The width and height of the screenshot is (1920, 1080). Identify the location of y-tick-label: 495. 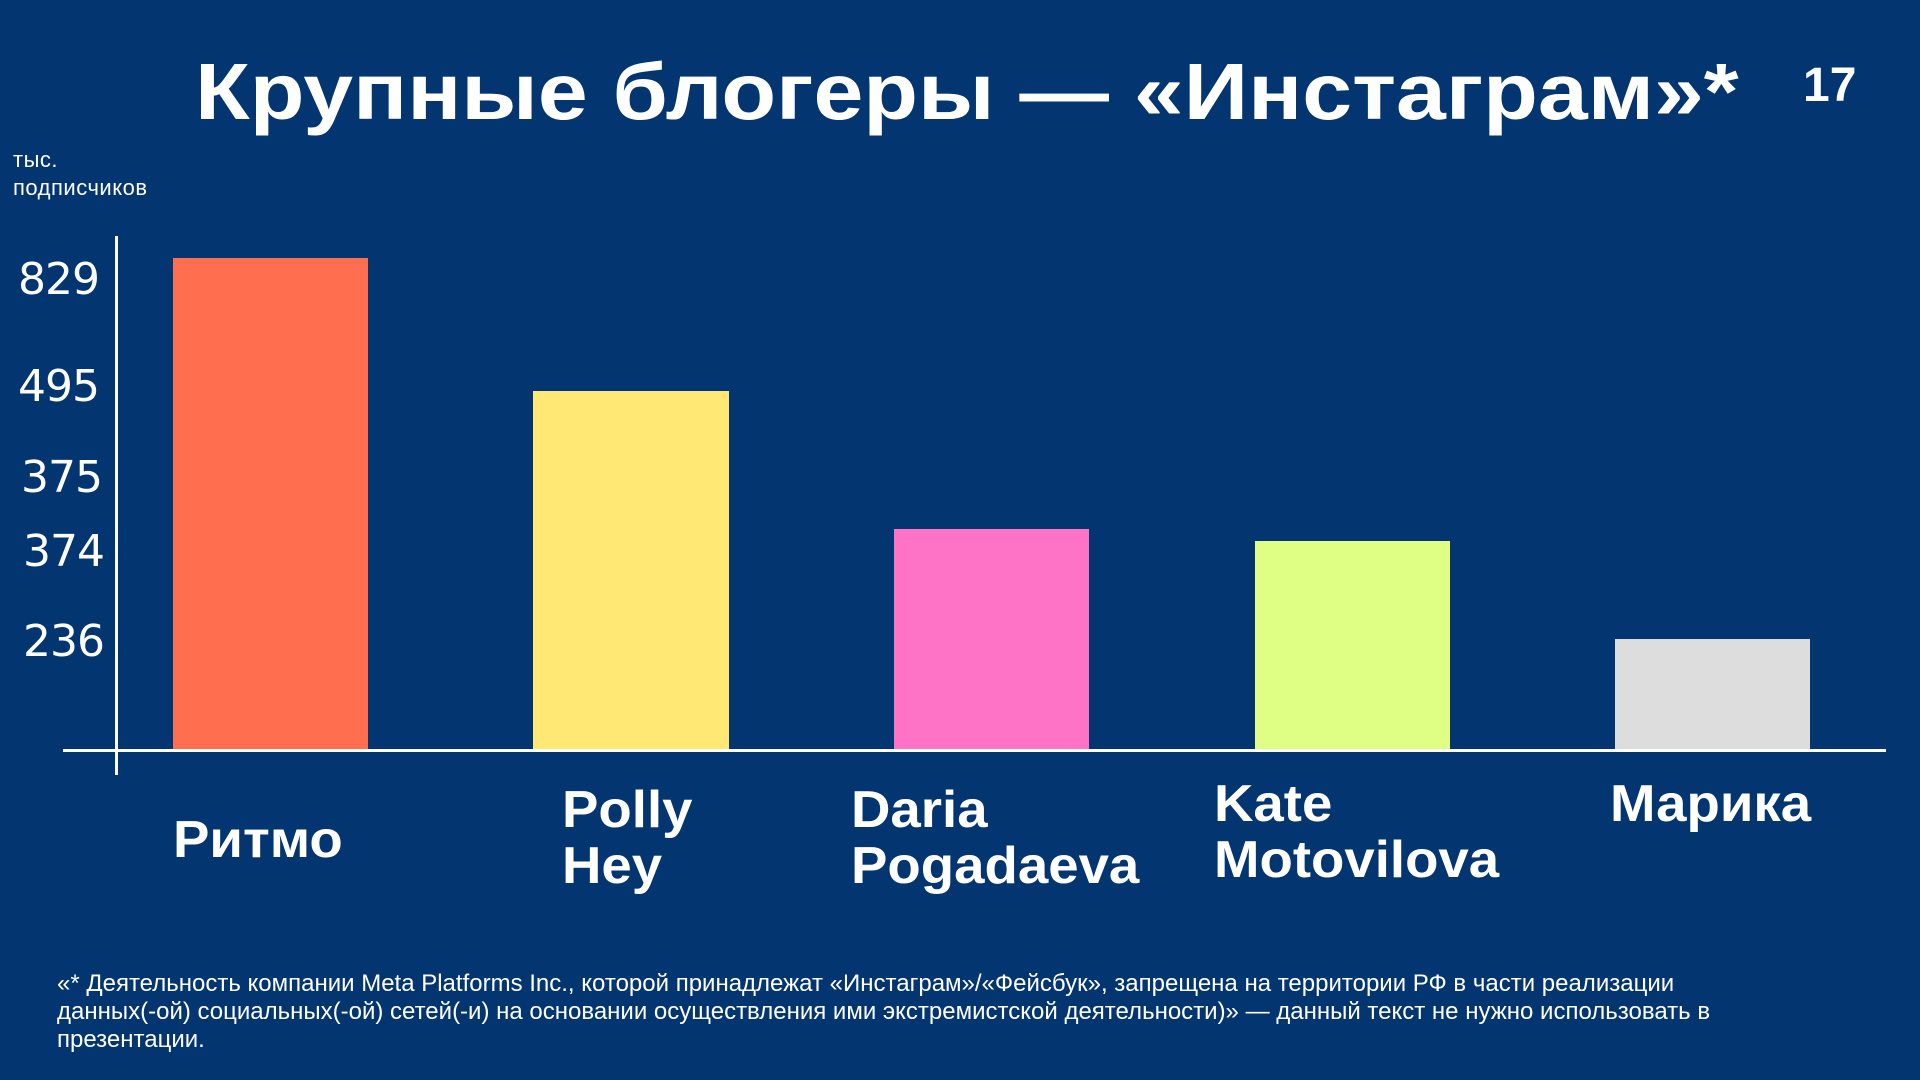
(59, 386).